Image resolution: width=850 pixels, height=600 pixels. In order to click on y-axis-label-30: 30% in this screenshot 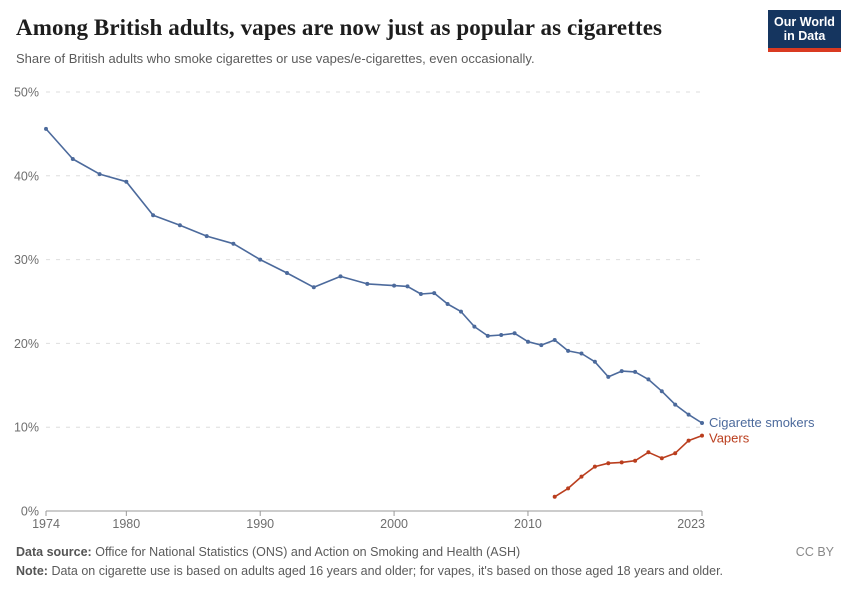, I will do `click(26, 260)`.